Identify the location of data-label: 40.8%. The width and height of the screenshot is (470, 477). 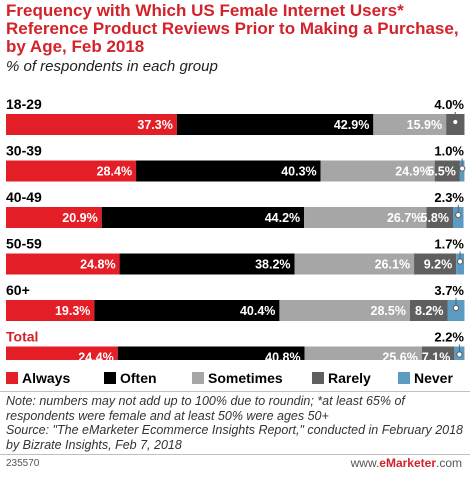
(282, 356).